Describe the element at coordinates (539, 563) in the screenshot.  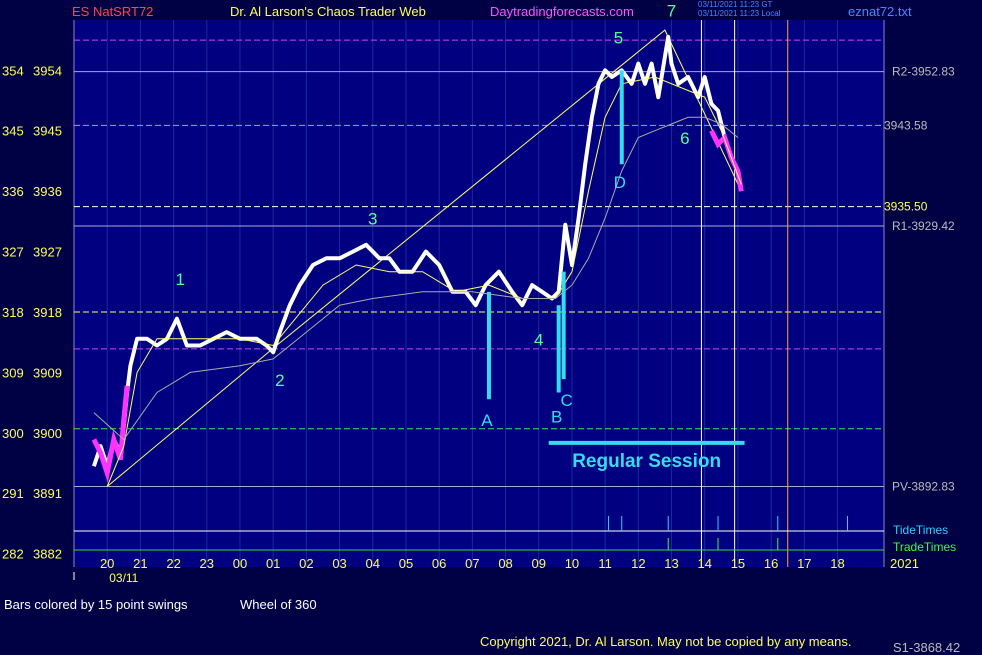
I see `x-tick-label: 09` at that location.